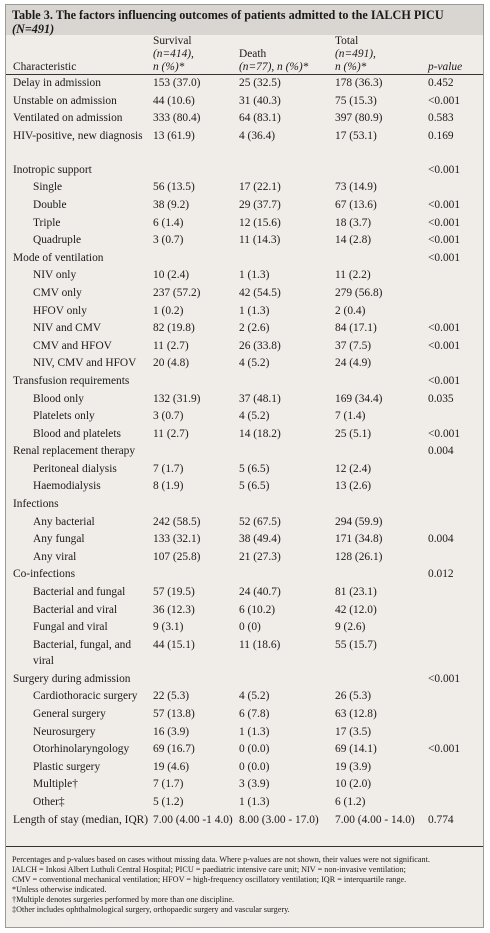 Image resolution: width=490 pixels, height=933 pixels. I want to click on cell-survival: 11 (2.7), so click(171, 345).